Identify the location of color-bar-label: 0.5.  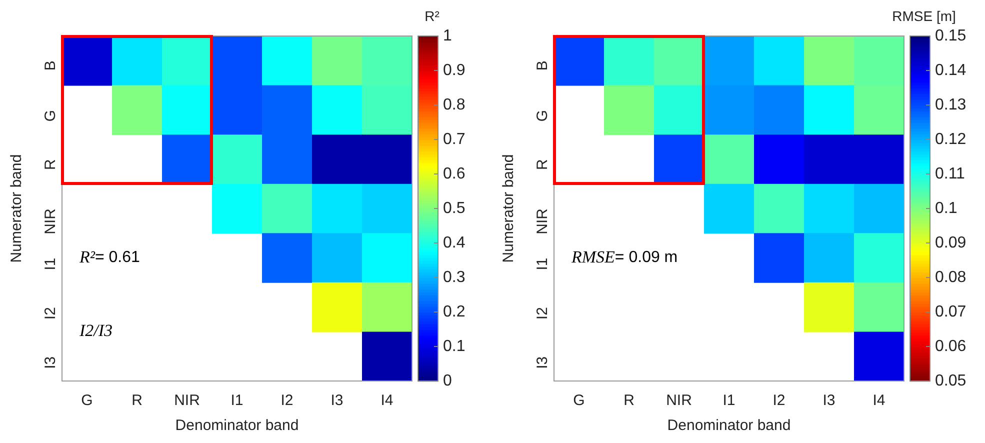
(454, 208).